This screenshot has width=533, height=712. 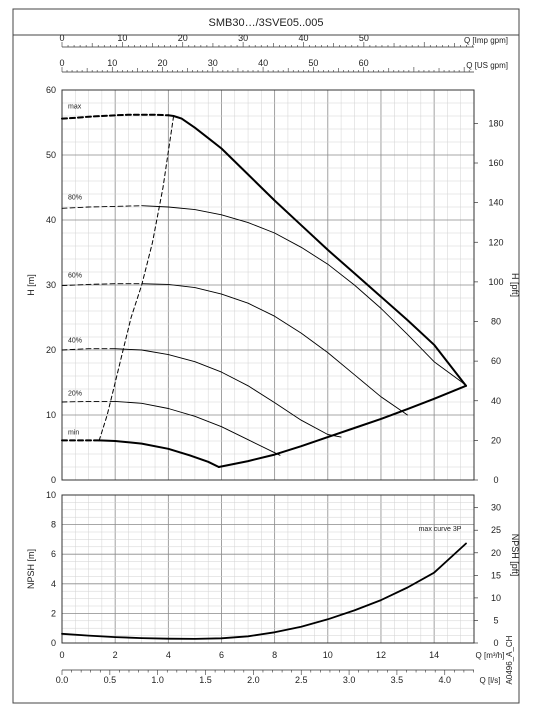 I want to click on npsh-pft-tick-label: 15, so click(x=496, y=575).